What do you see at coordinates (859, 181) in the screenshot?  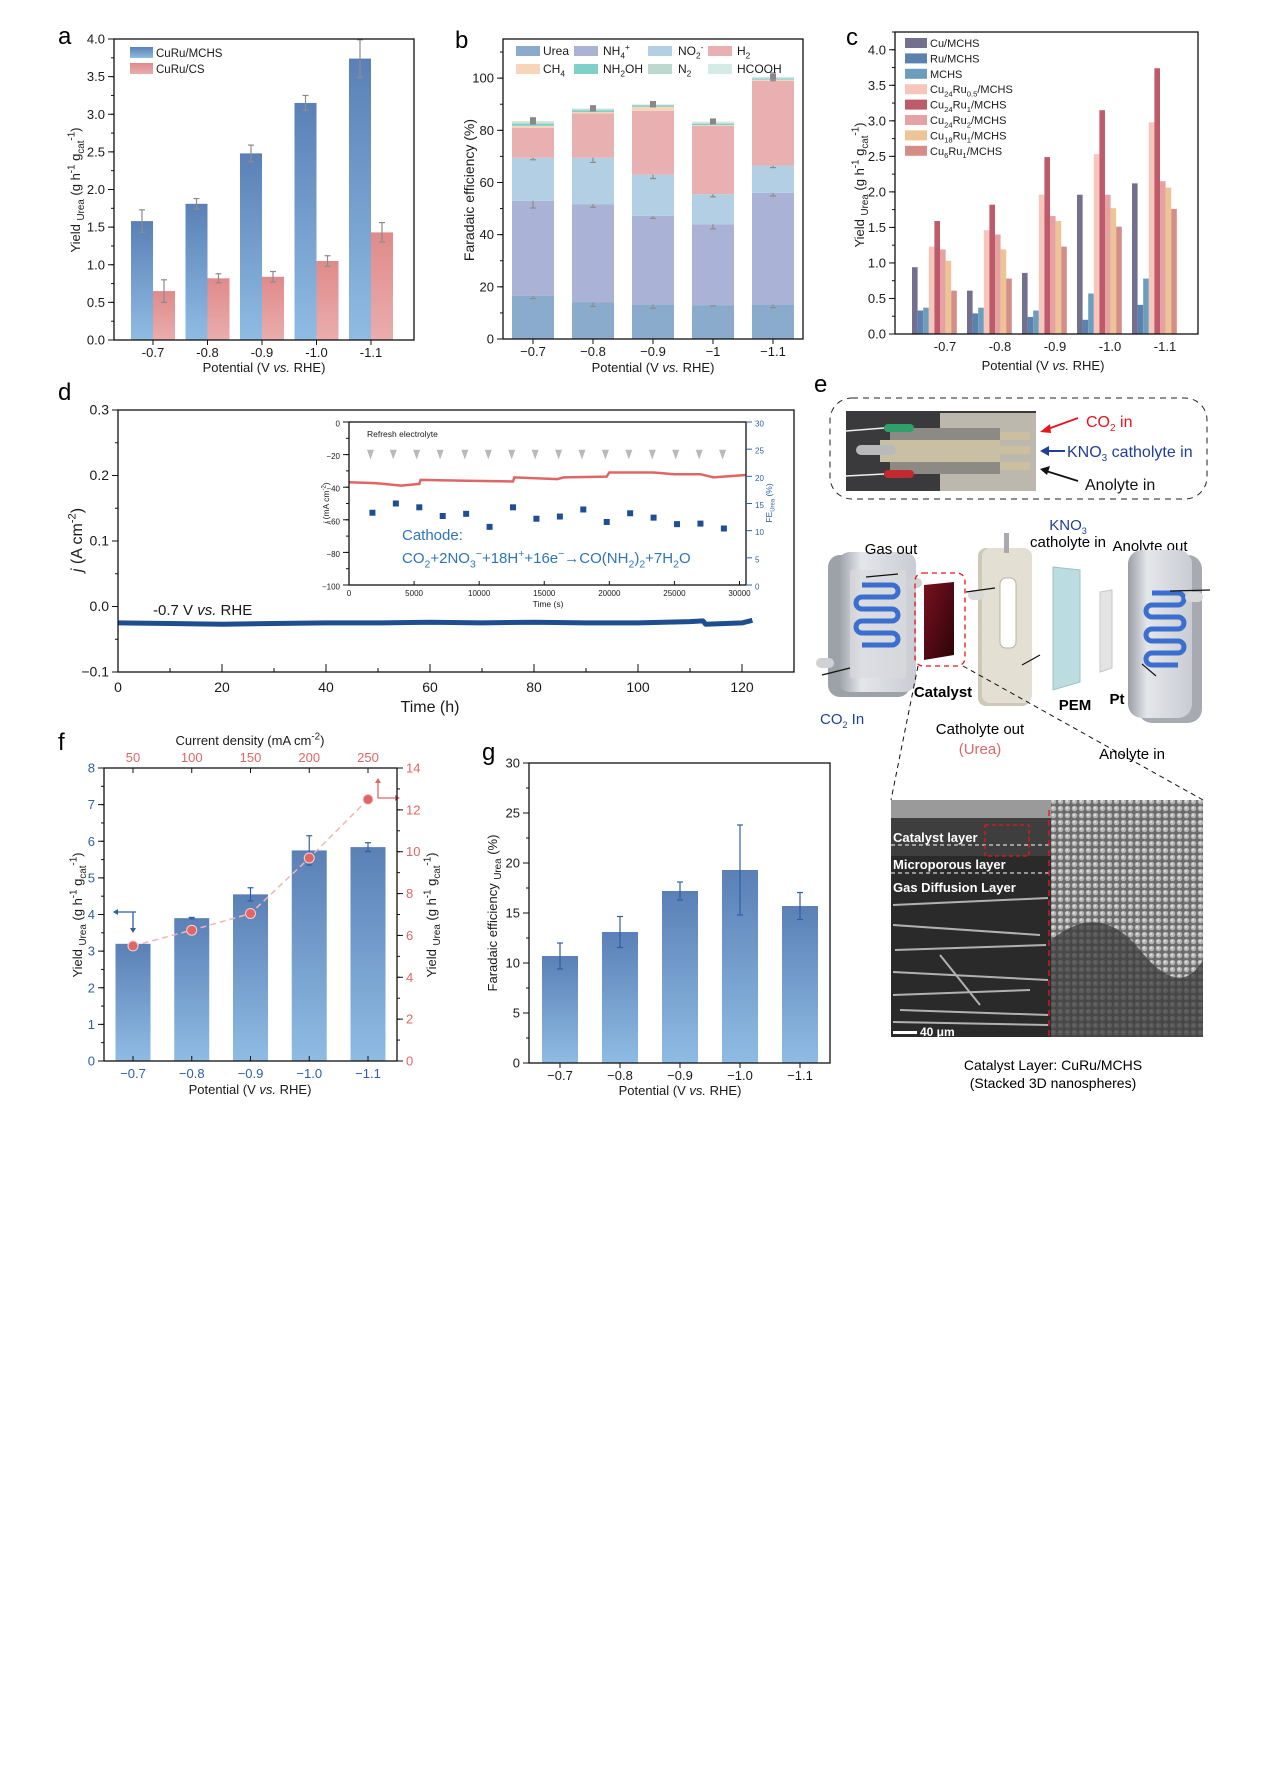 I see `y-axis-title-part: (g h` at bounding box center [859, 181].